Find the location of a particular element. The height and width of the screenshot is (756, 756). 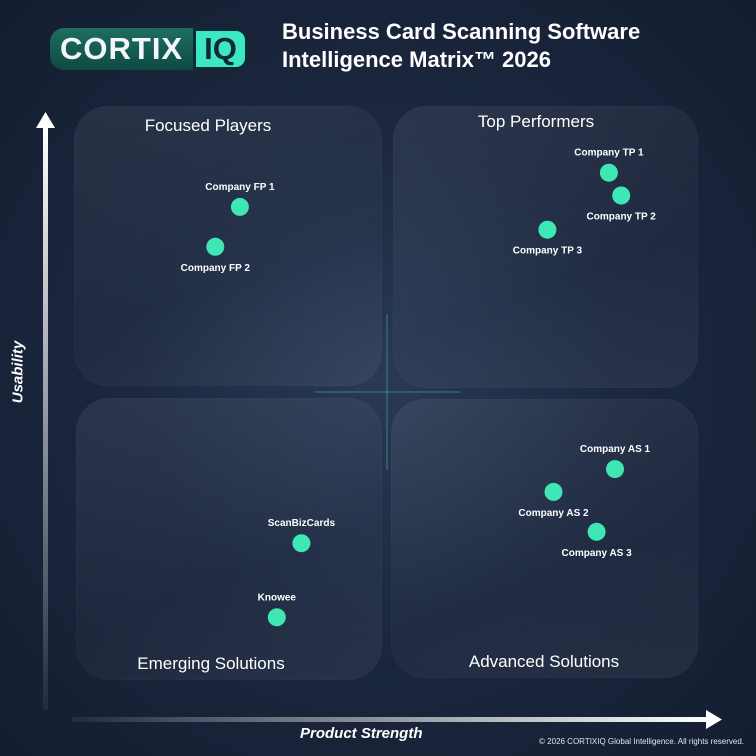

quadrant-label-focused-players: Focused Players is located at coordinates (208, 125).